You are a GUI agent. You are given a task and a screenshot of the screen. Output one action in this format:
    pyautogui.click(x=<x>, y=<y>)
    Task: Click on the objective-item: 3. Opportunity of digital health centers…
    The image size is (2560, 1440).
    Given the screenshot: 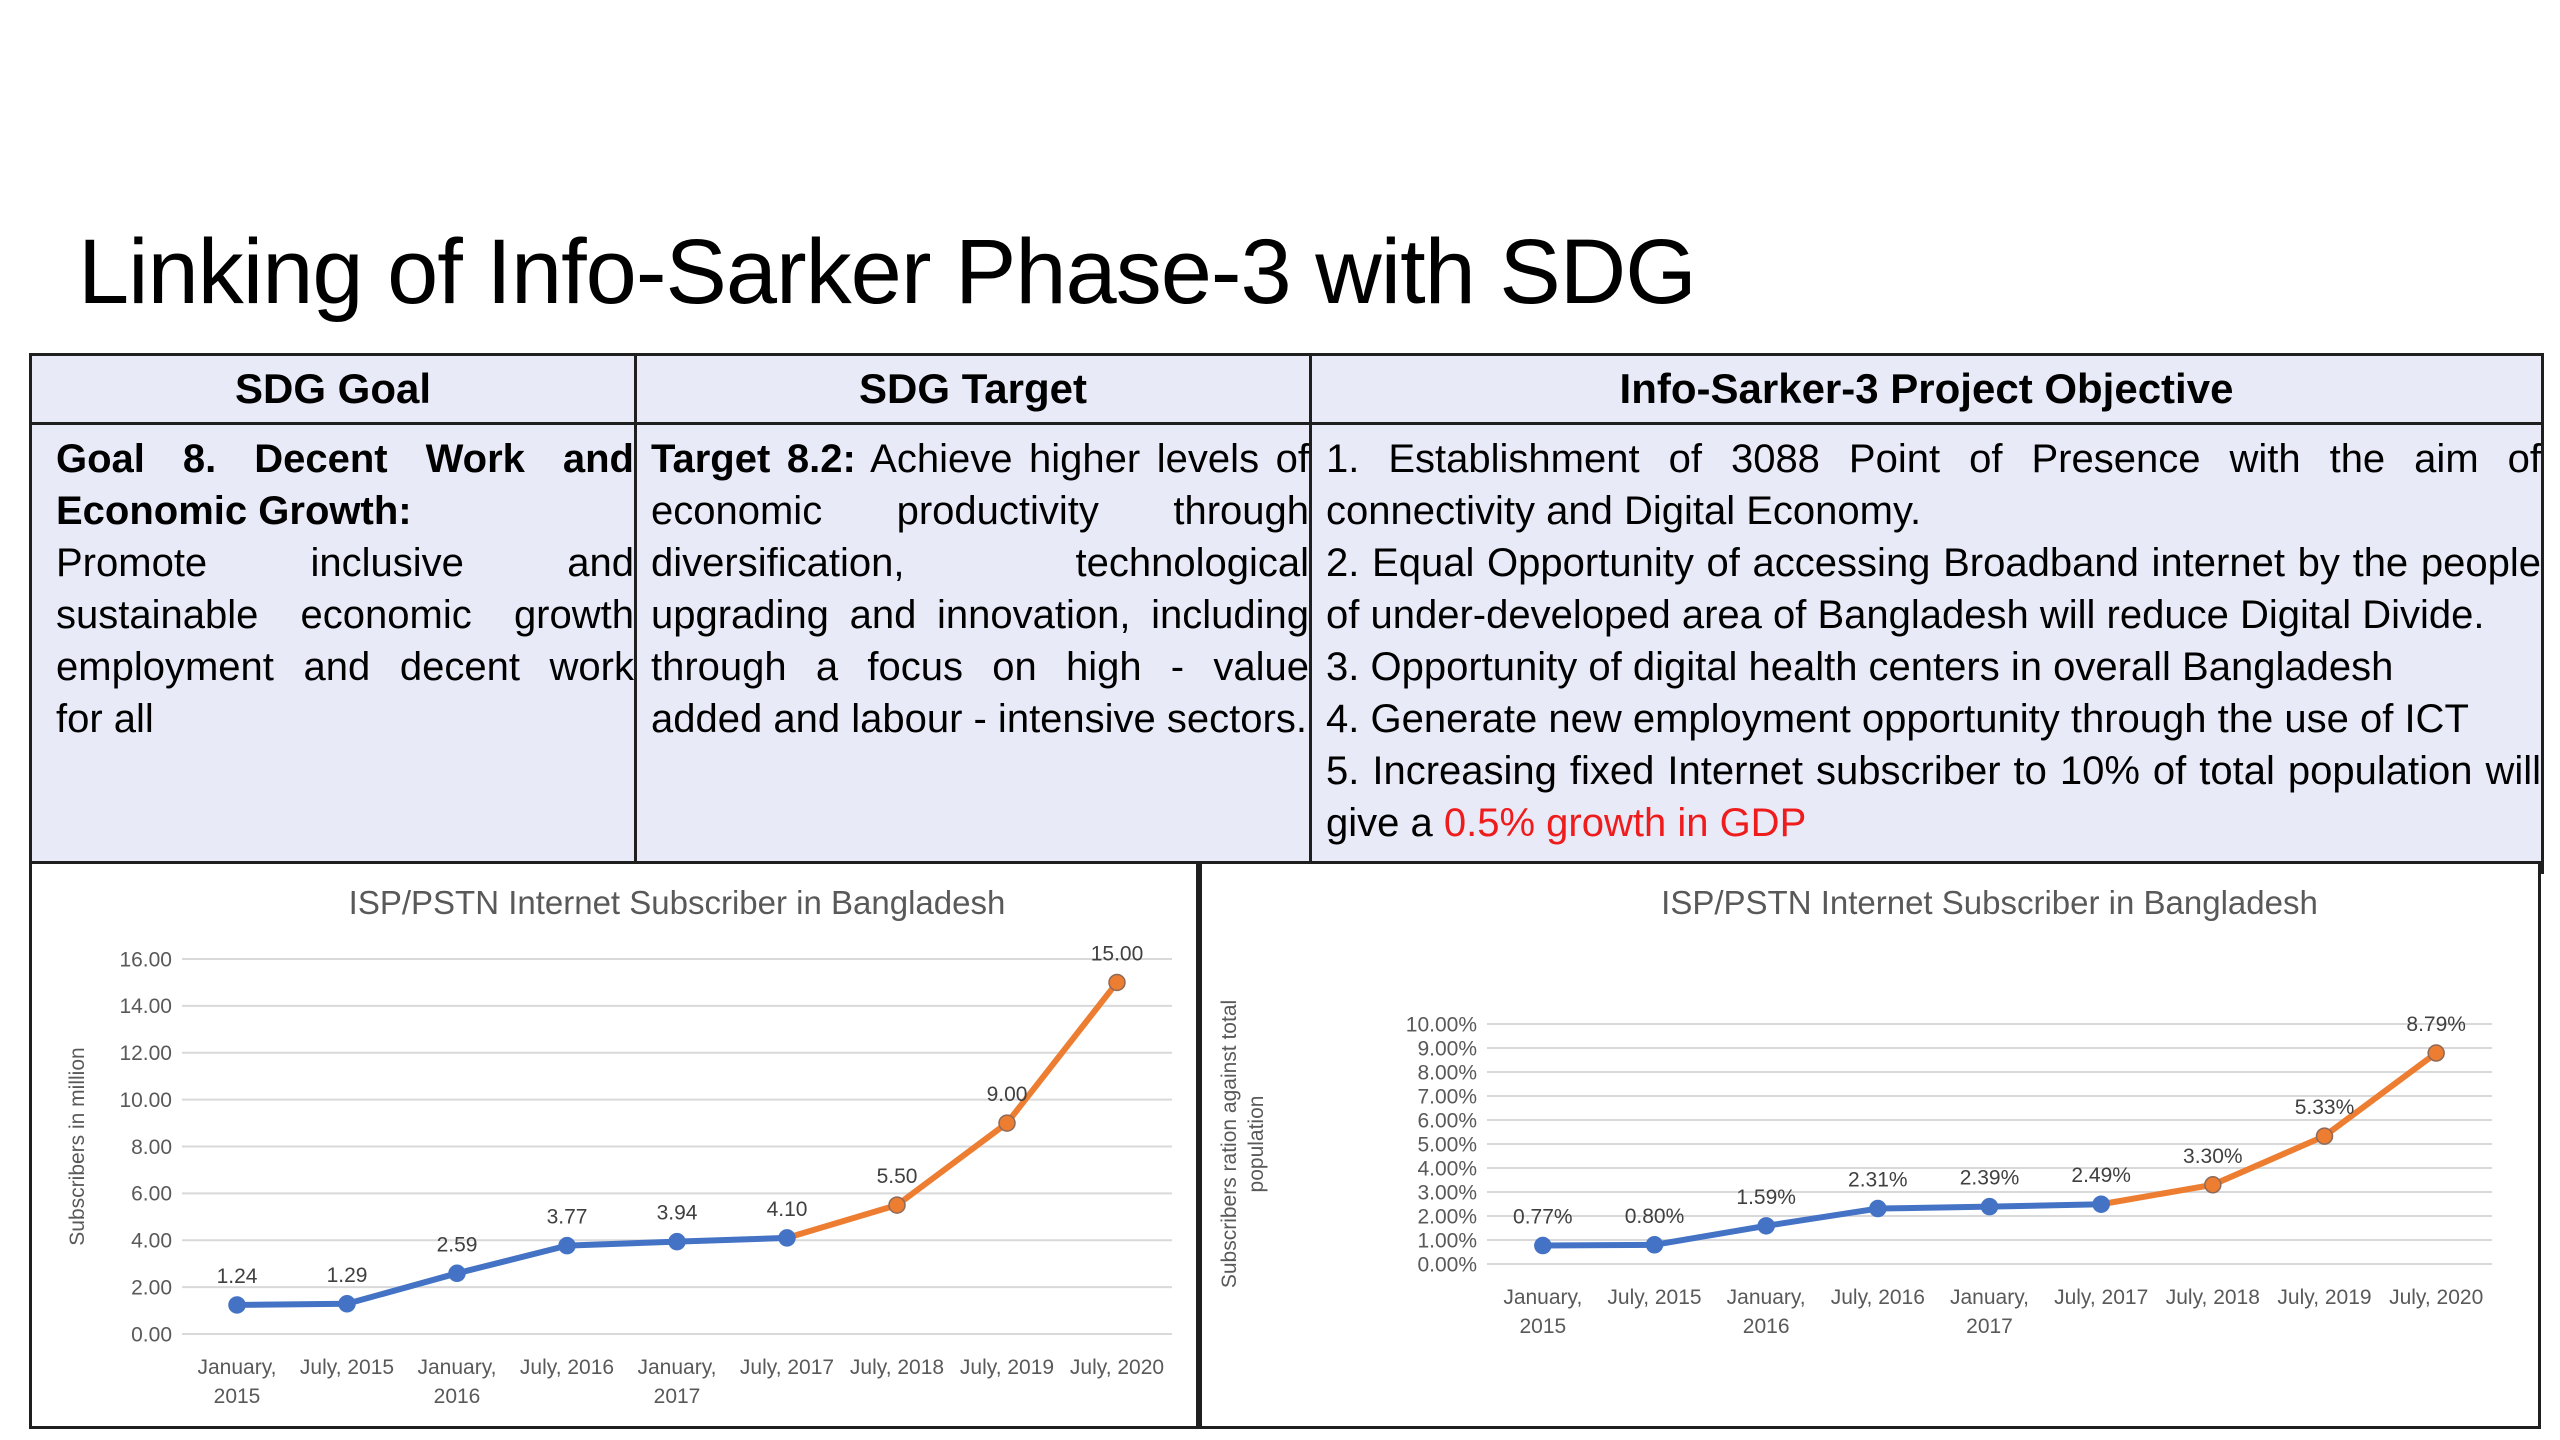 What is the action you would take?
    pyautogui.click(x=1860, y=667)
    